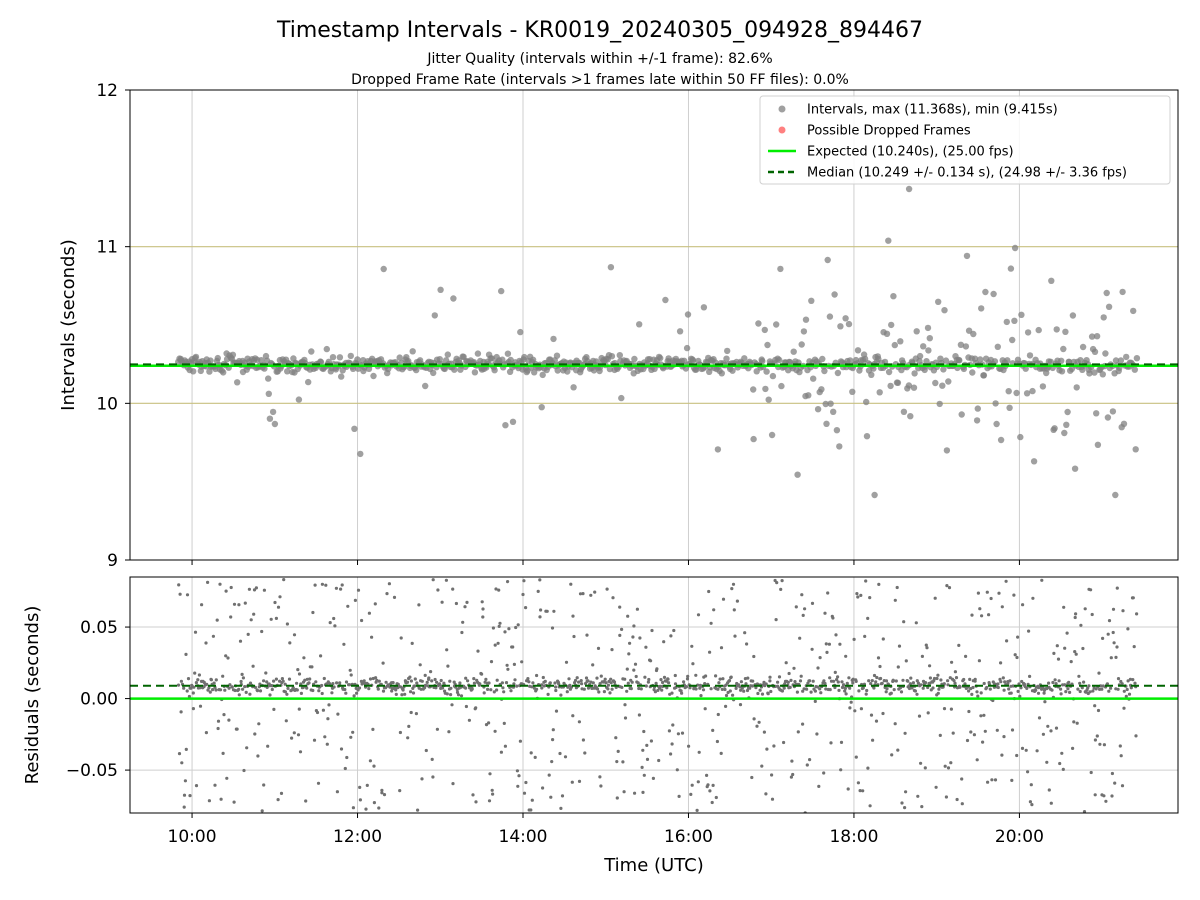  Describe the element at coordinates (889, 131) in the screenshot. I see `legend-label: Possible Dropped Frames` at that location.